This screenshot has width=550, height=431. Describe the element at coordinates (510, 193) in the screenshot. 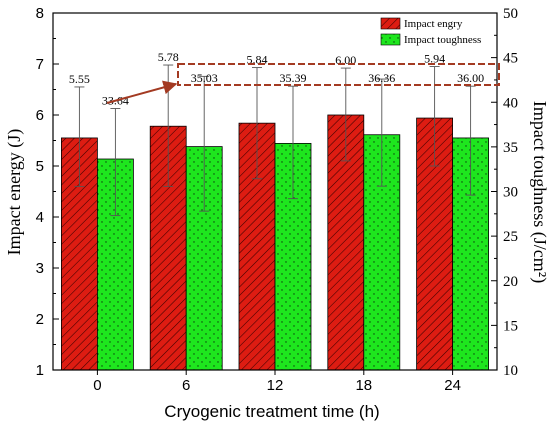

I see `right-tick-label: 30` at that location.